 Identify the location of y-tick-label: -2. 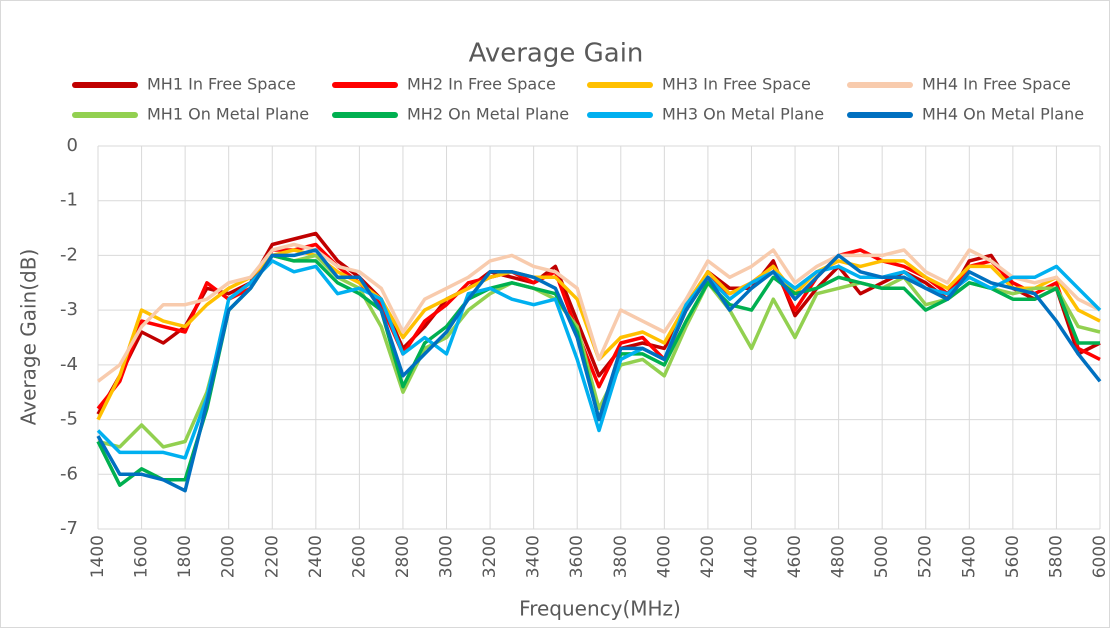
(69, 254).